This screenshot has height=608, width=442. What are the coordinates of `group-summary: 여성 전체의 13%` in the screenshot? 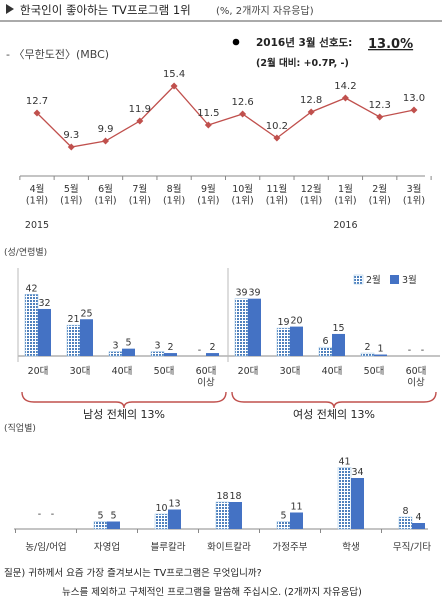 It's located at (334, 414).